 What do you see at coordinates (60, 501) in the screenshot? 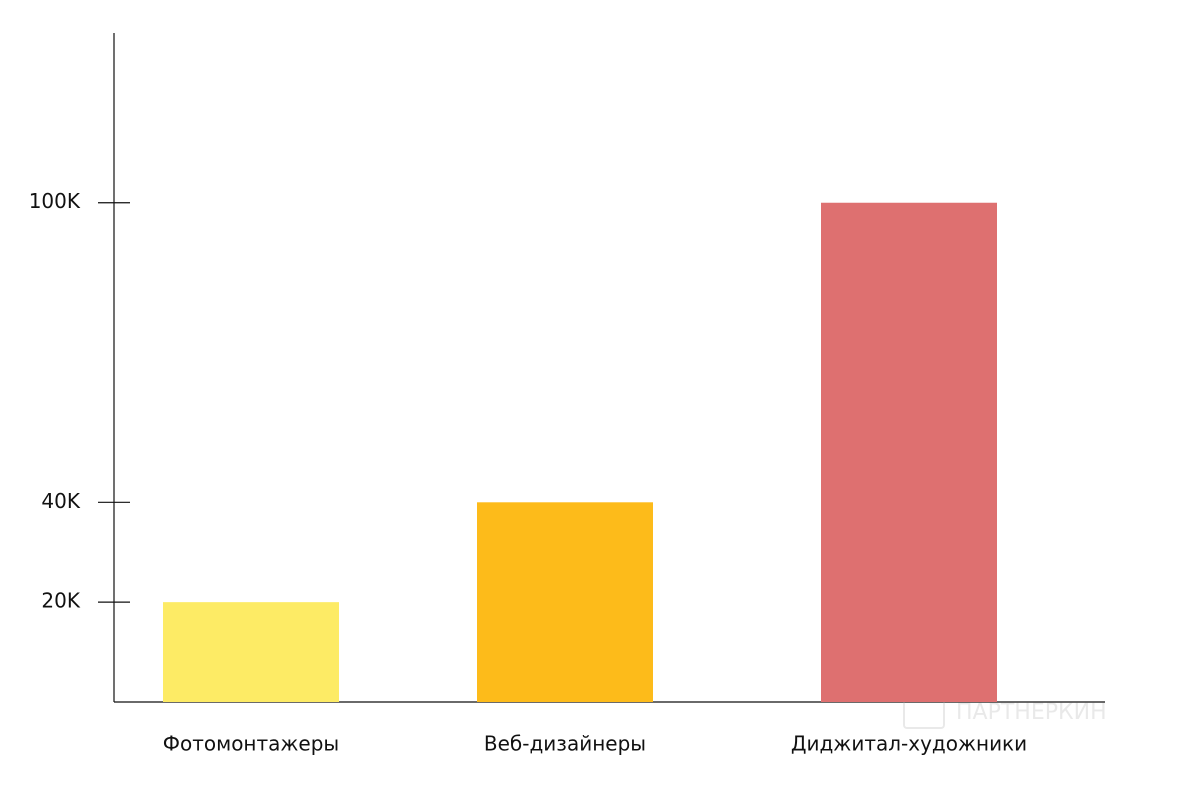
I see `y-tick-label: 40K` at bounding box center [60, 501].